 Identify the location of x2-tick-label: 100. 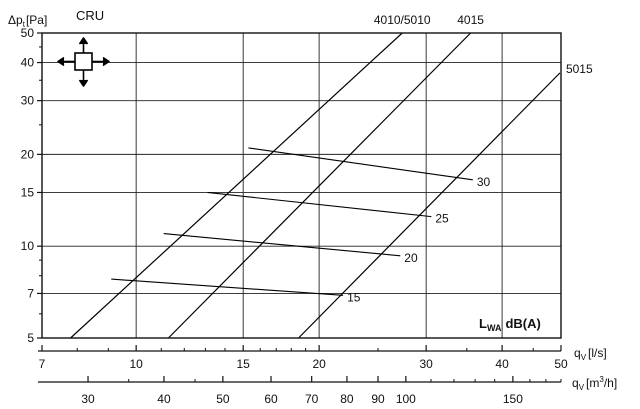
(406, 399).